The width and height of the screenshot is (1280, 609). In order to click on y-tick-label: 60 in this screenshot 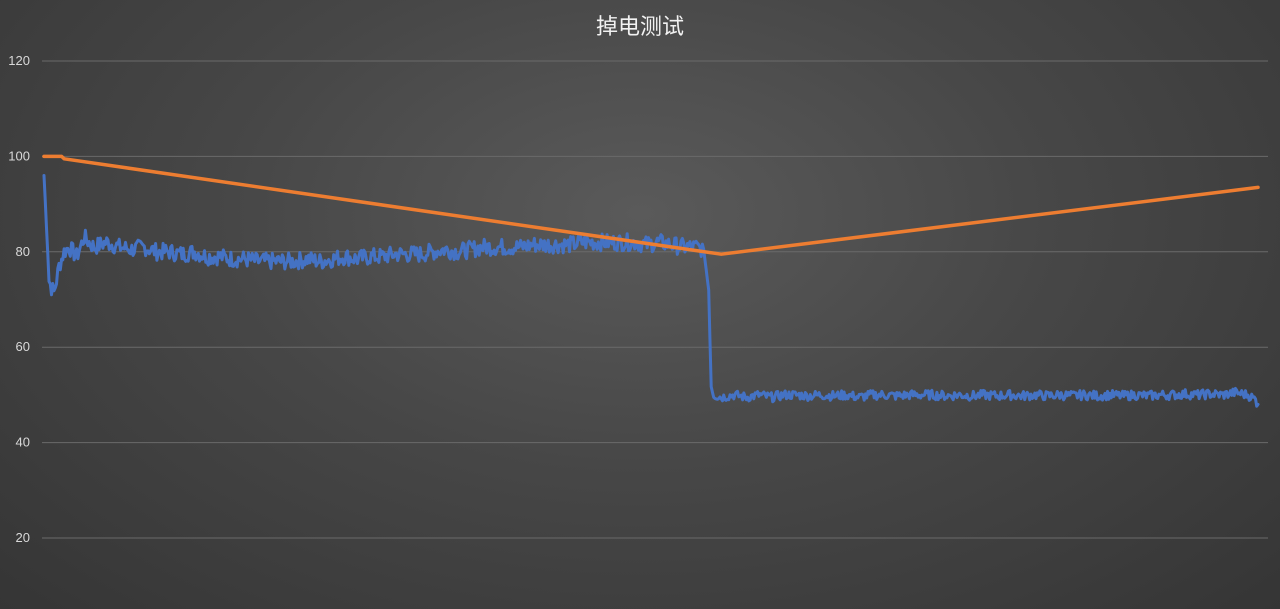, I will do `click(23, 346)`.